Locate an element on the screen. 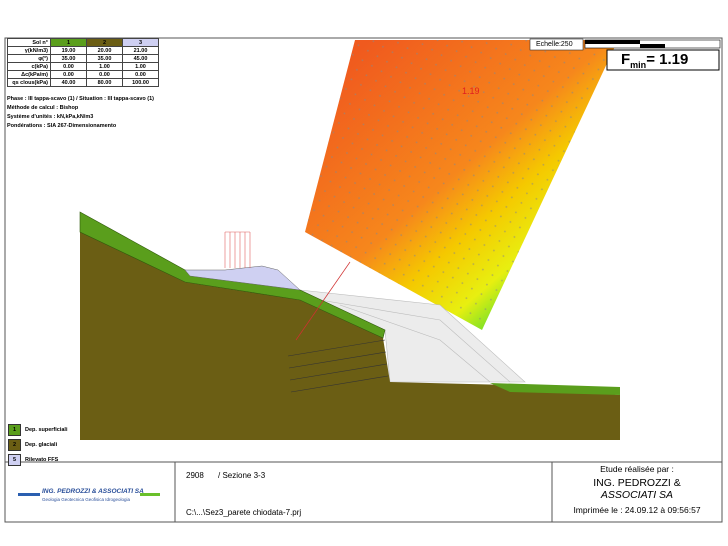 Image resolution: width=728 pixels, height=546 pixels. company: ING. PEDROZZI & is located at coordinates (637, 483).